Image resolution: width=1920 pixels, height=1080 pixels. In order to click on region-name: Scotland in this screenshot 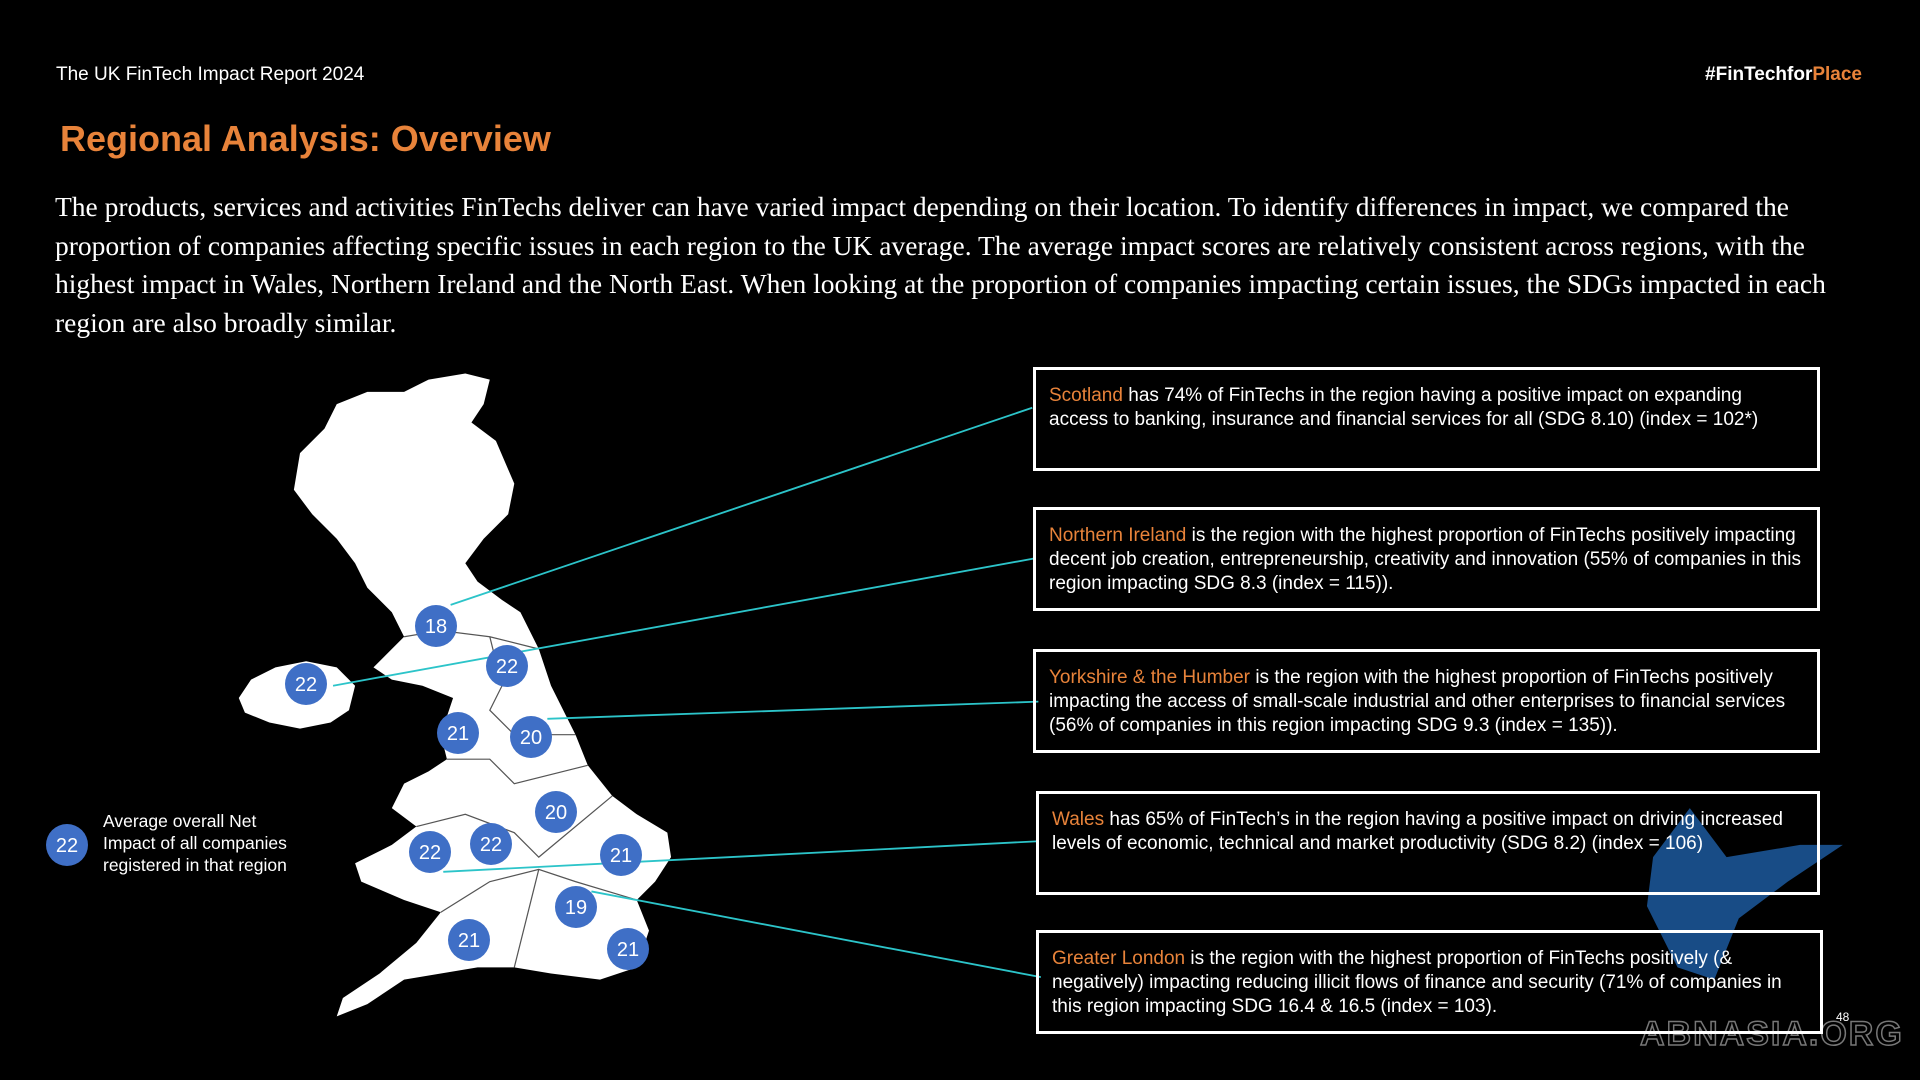, I will do `click(1086, 395)`.